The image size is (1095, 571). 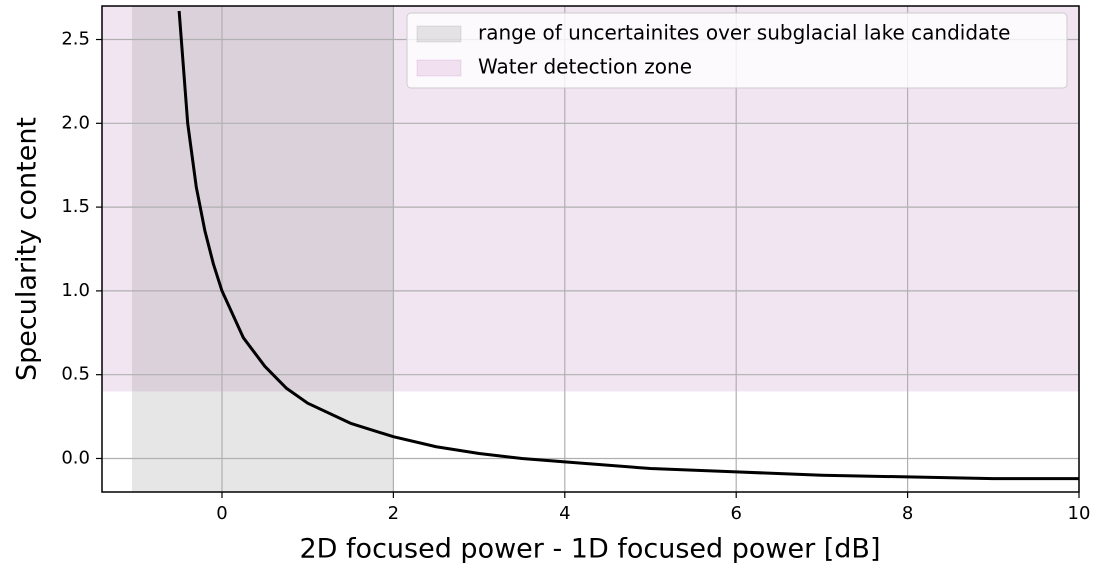 I want to click on y-tick-label: 1.5, so click(x=75, y=206).